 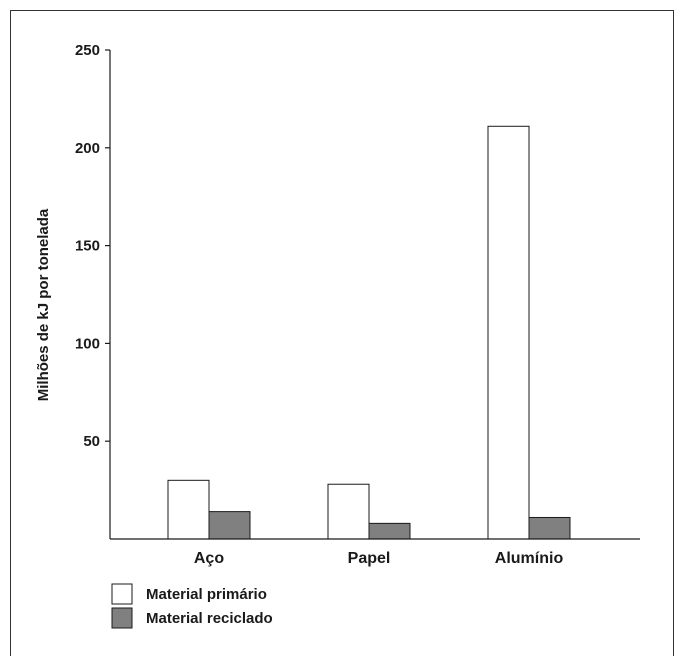 I want to click on y-tick-label: 50, so click(x=91, y=441).